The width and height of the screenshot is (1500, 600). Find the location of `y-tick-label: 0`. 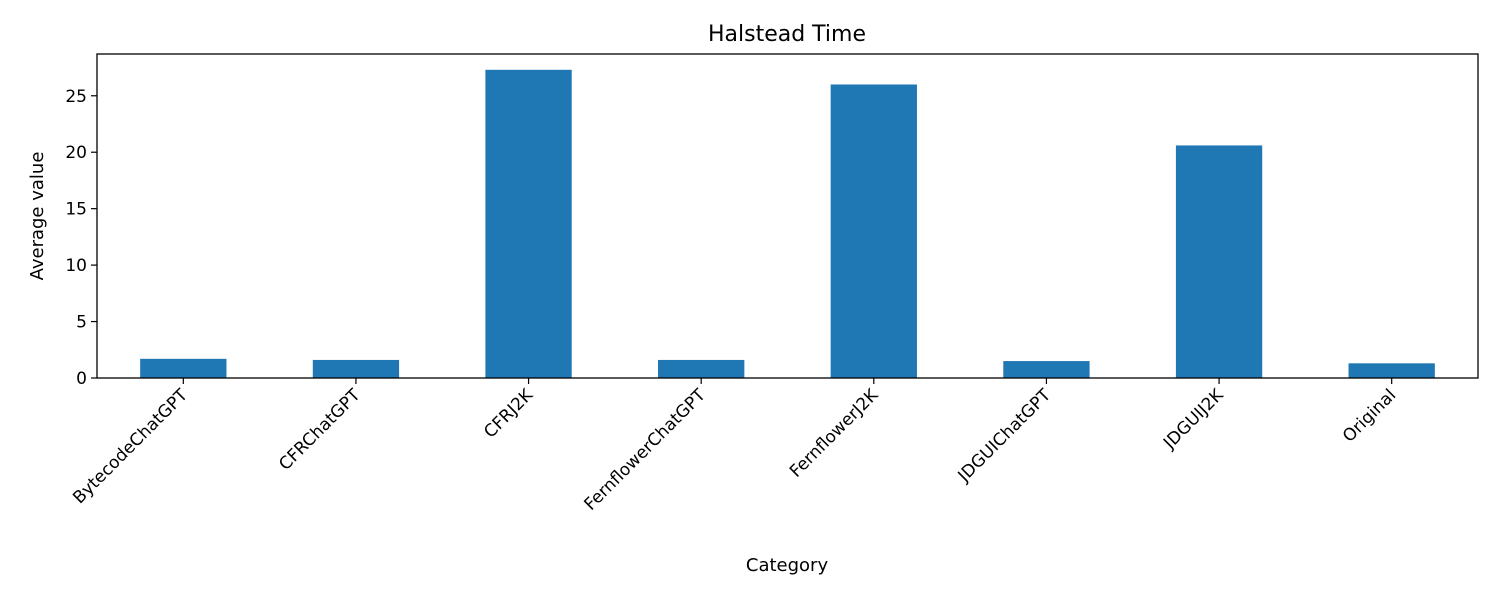

y-tick-label: 0 is located at coordinates (81, 379).